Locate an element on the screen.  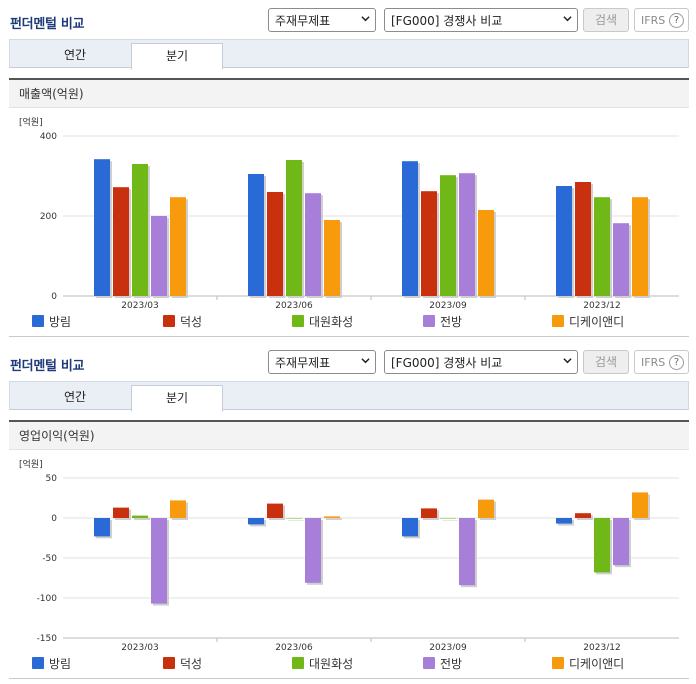
legend-label: 디케이앤디 is located at coordinates (597, 322).